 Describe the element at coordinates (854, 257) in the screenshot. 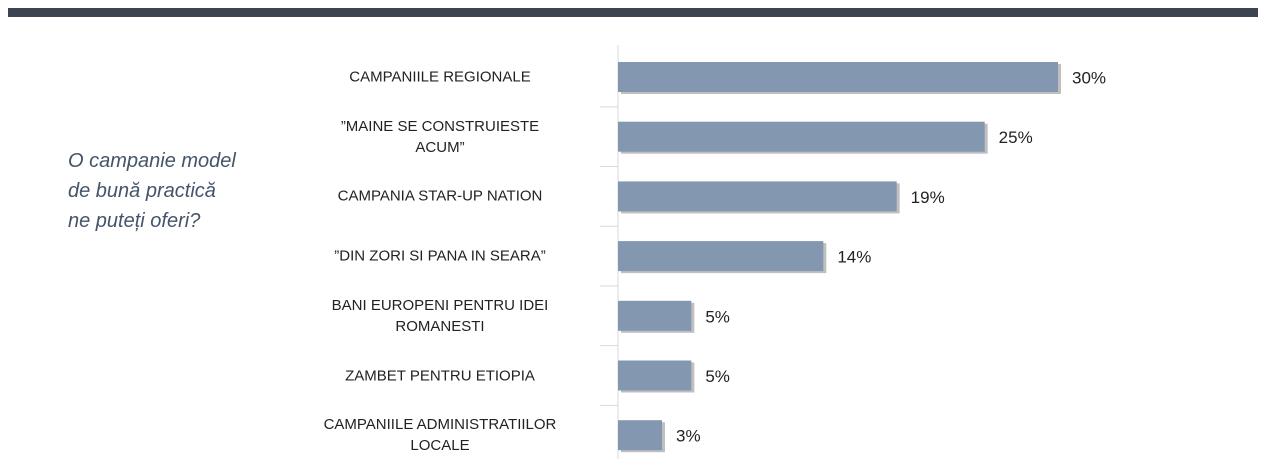

I see `value-label: 14%` at that location.